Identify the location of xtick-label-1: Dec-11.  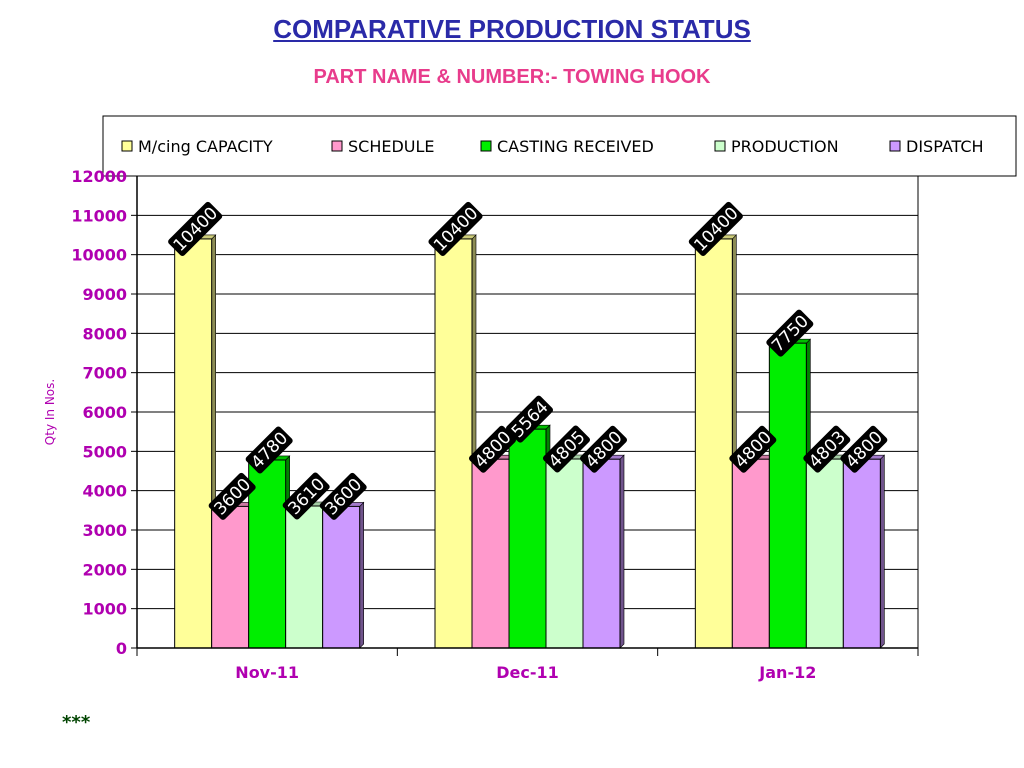
(527, 672).